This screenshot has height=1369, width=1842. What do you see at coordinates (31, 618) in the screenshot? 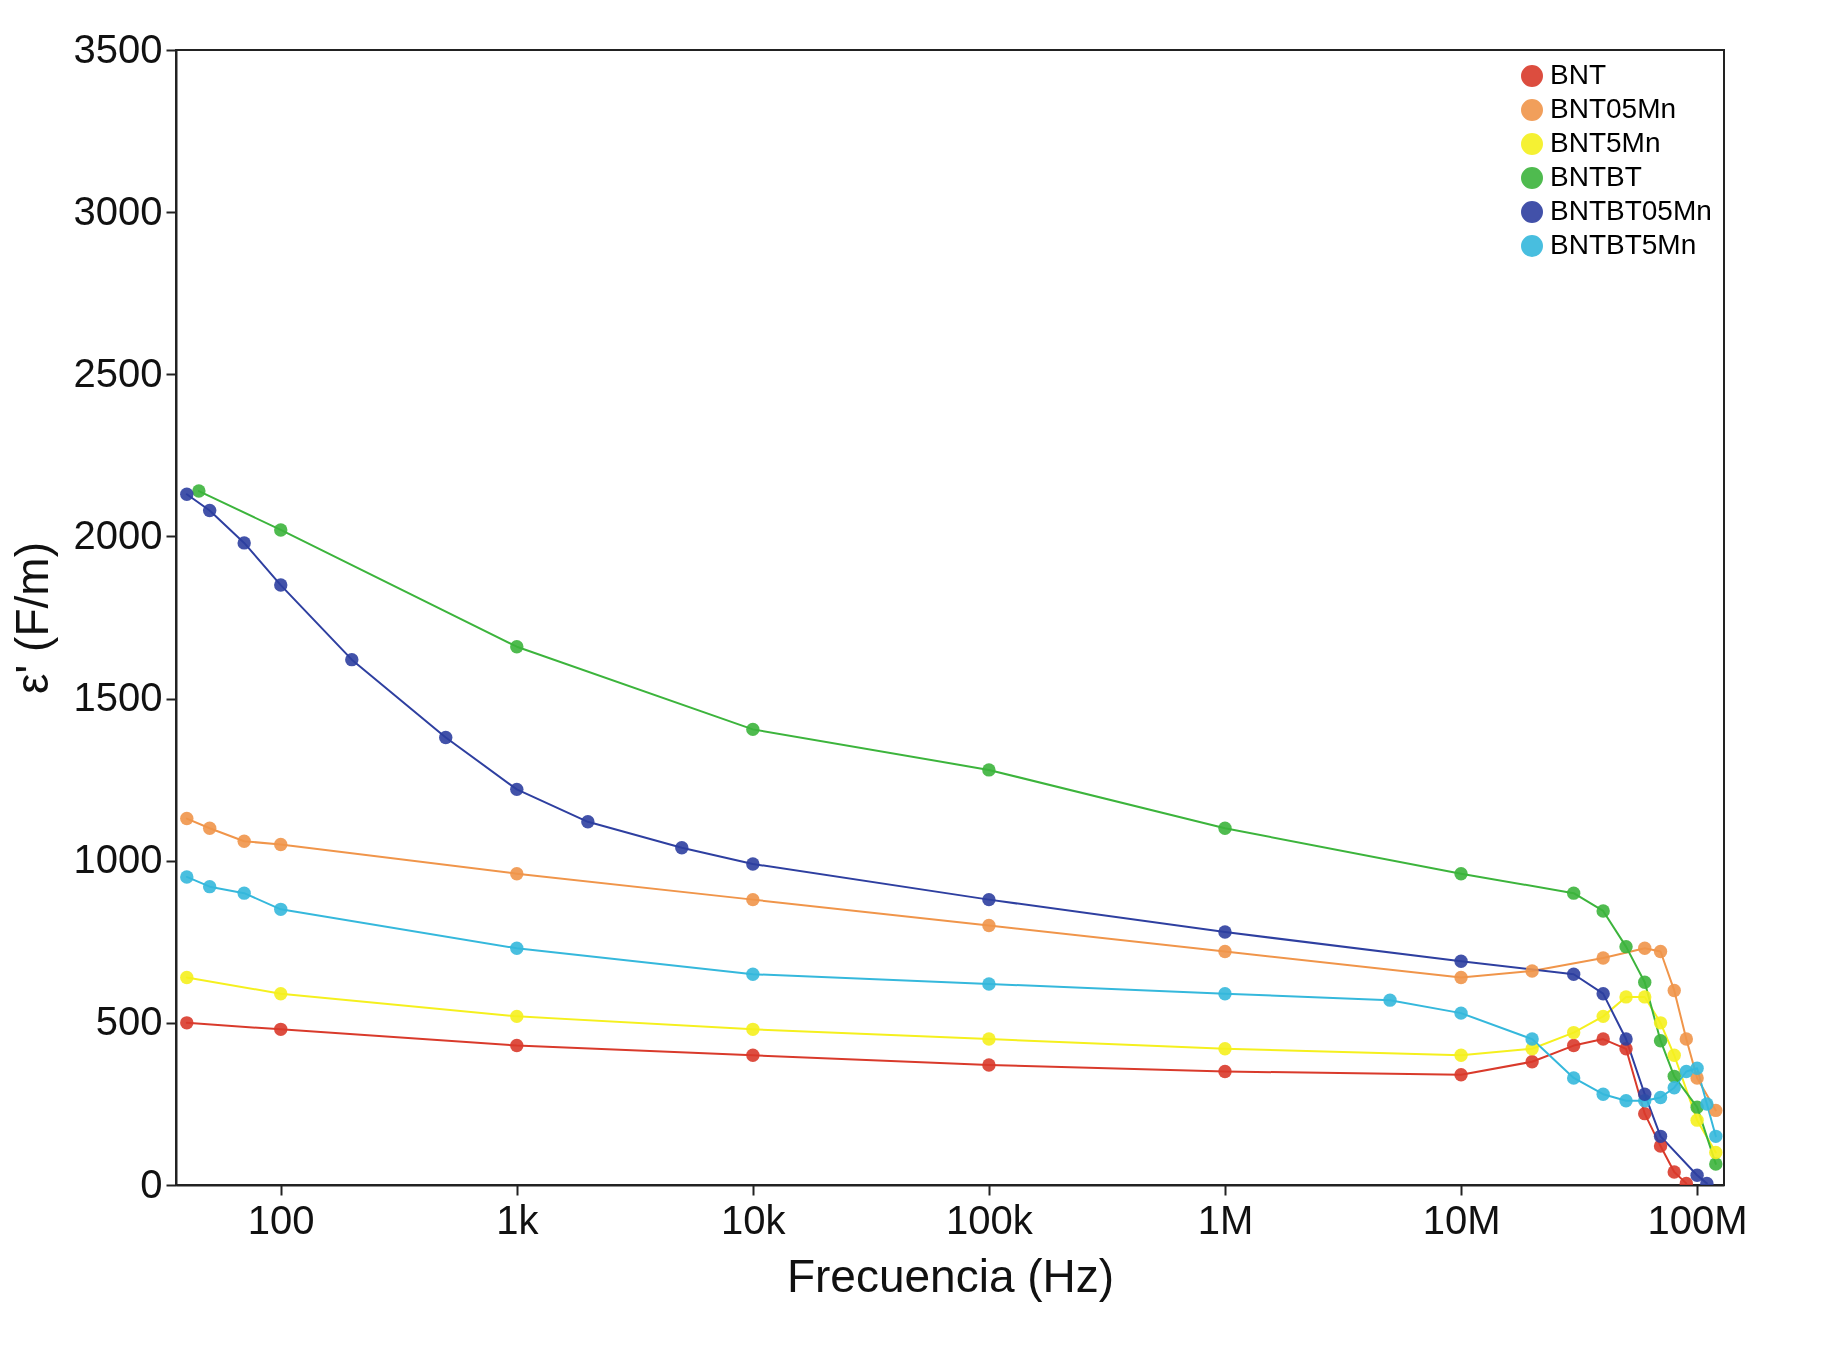
I see `y-axis-title: ε' (F/m)` at bounding box center [31, 618].